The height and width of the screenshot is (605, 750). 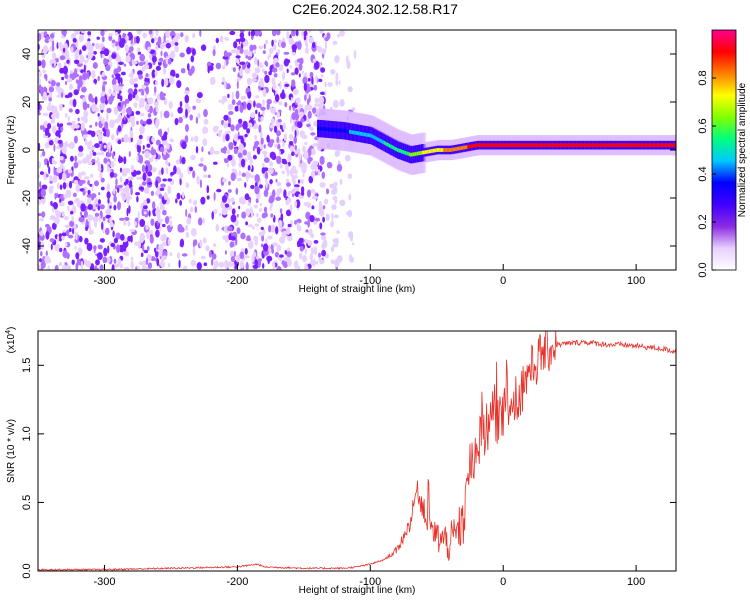 What do you see at coordinates (503, 582) in the screenshot?
I see `snr-x-tick-label: 0` at bounding box center [503, 582].